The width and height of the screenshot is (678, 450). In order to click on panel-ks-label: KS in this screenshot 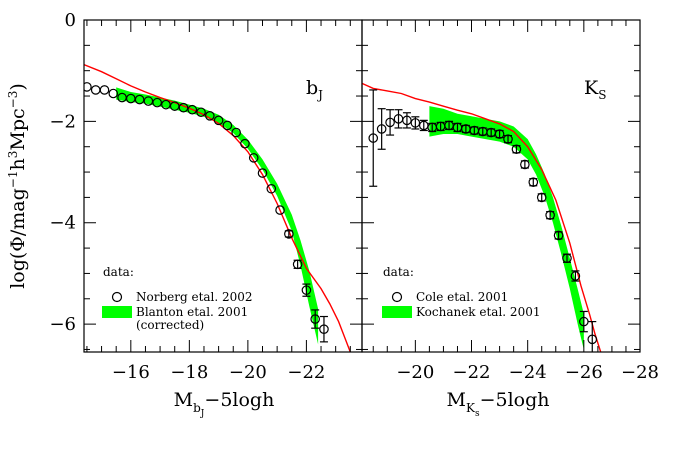, I will do `click(595, 89)`.